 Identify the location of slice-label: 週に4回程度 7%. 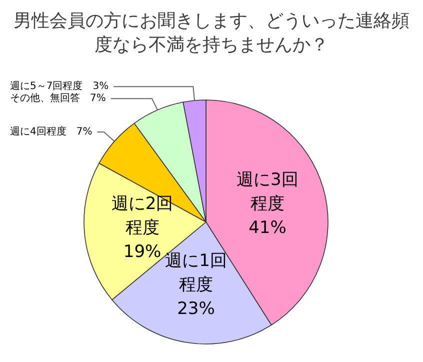
(51, 132).